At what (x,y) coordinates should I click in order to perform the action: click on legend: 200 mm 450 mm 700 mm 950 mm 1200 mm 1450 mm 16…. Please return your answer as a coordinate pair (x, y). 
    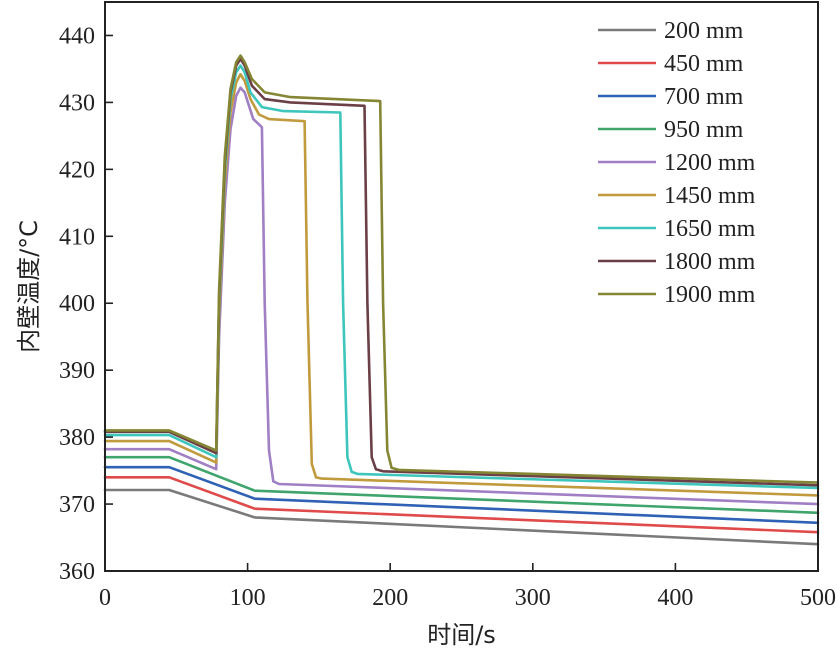
    Looking at the image, I should click on (677, 163).